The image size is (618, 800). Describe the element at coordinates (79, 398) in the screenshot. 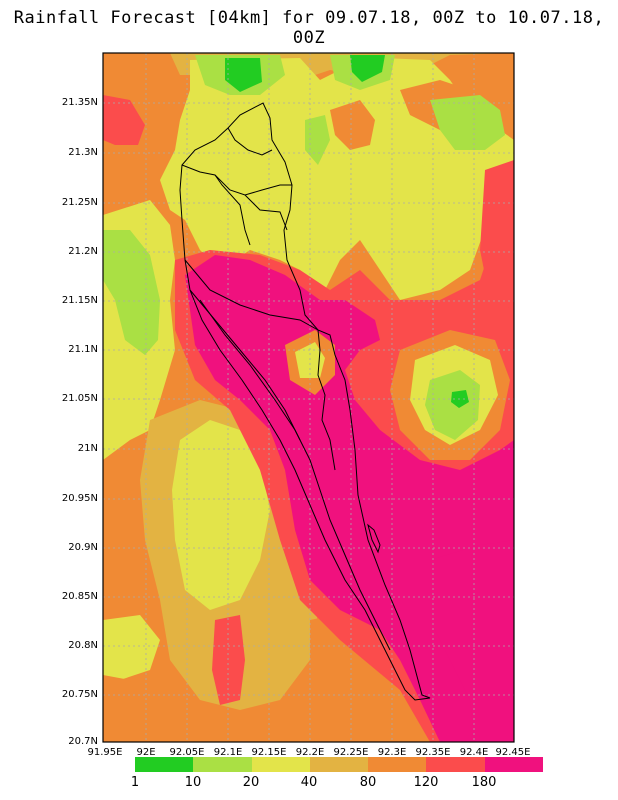

I see `lat-label: 21.05N` at that location.